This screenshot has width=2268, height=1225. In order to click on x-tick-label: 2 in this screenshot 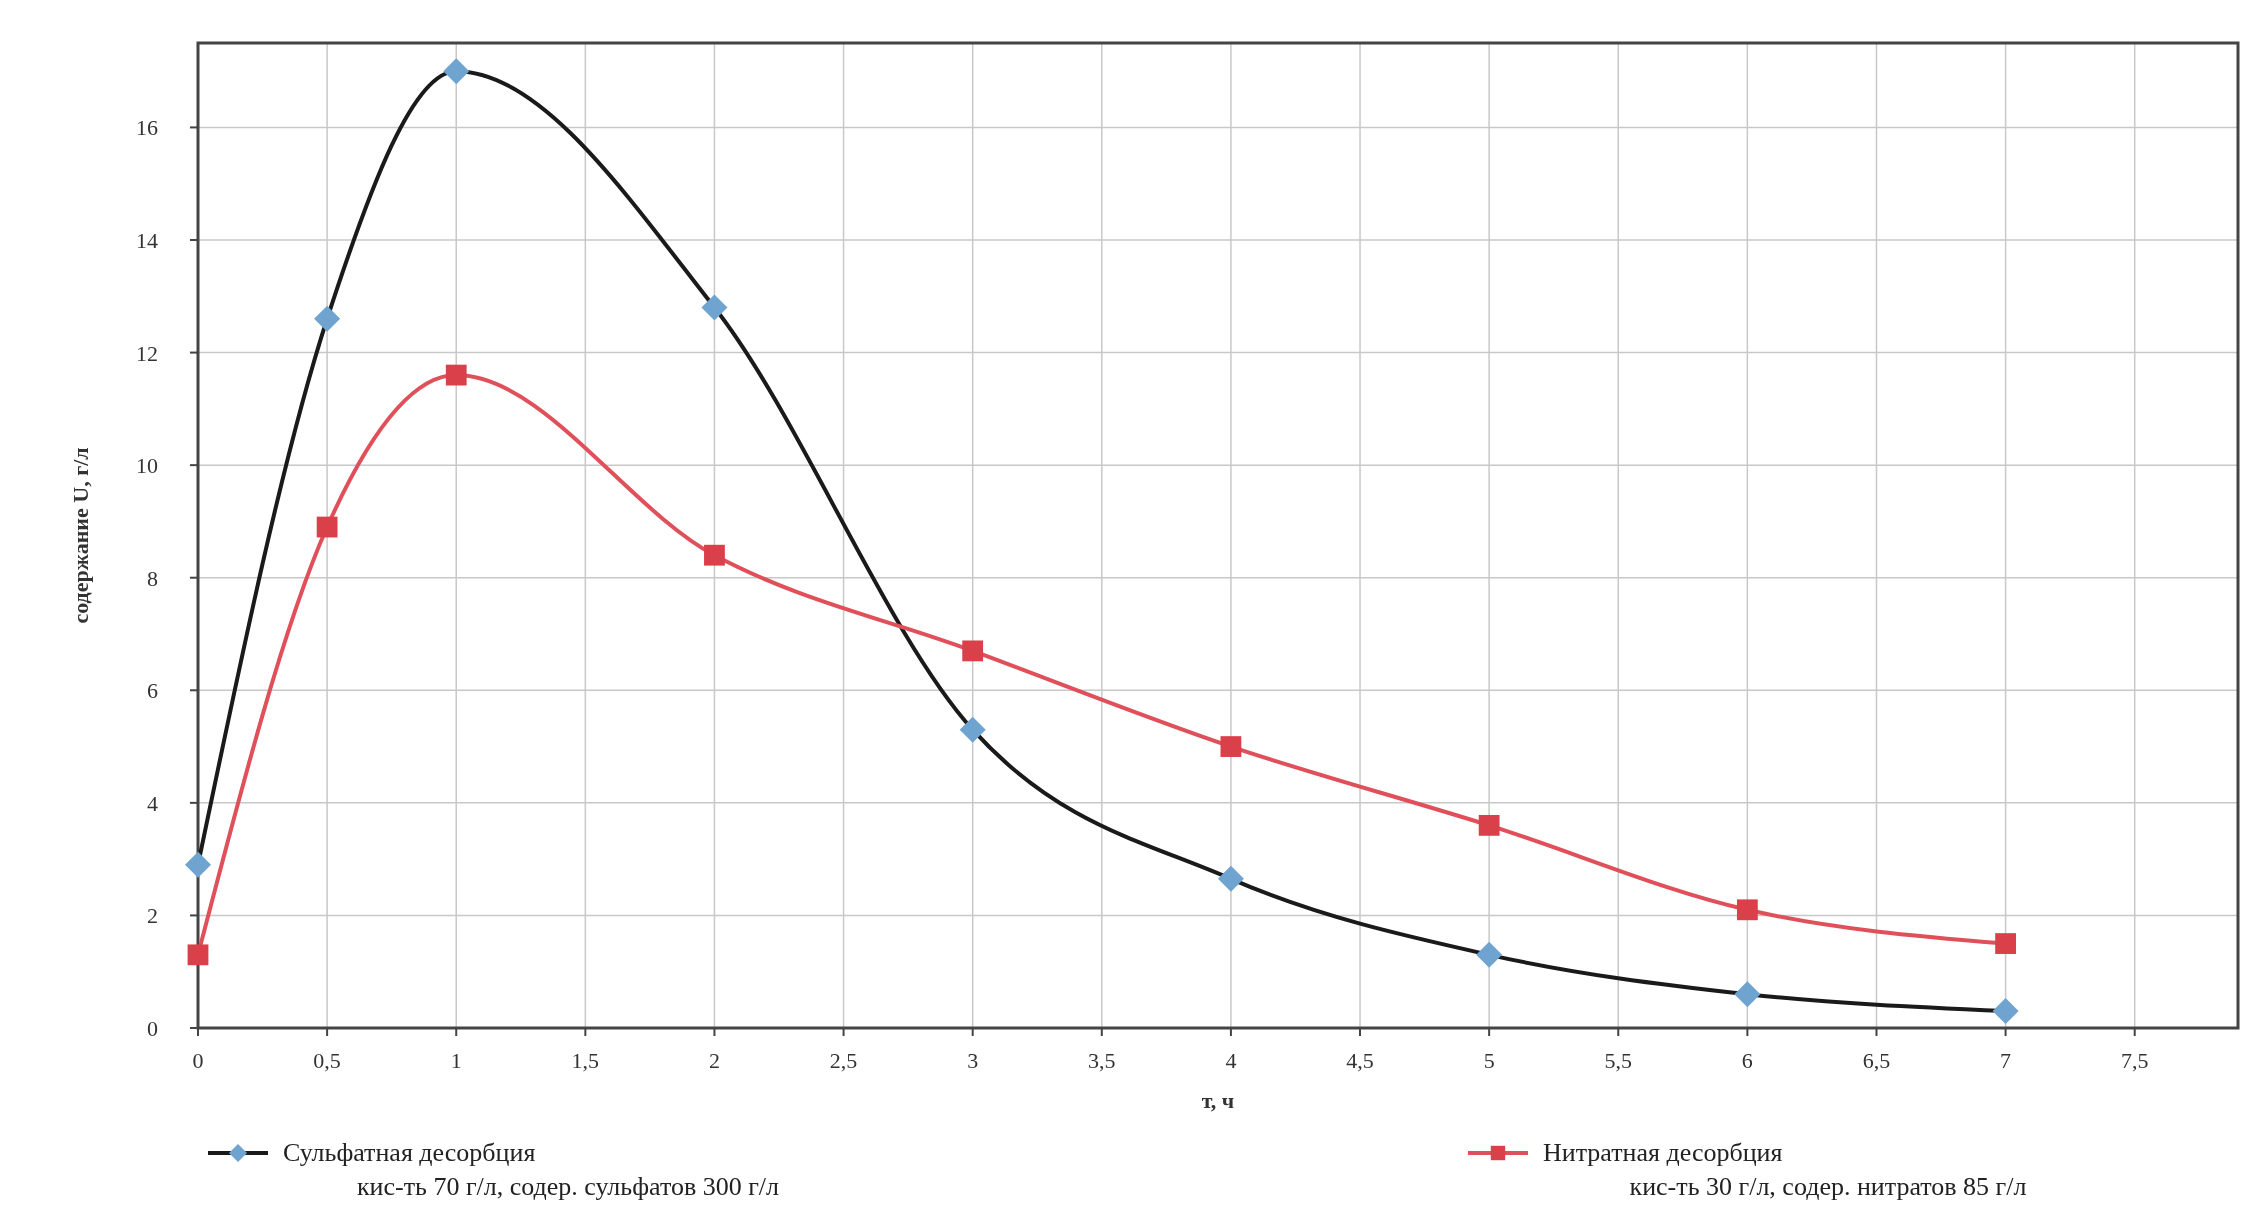, I will do `click(714, 1060)`.